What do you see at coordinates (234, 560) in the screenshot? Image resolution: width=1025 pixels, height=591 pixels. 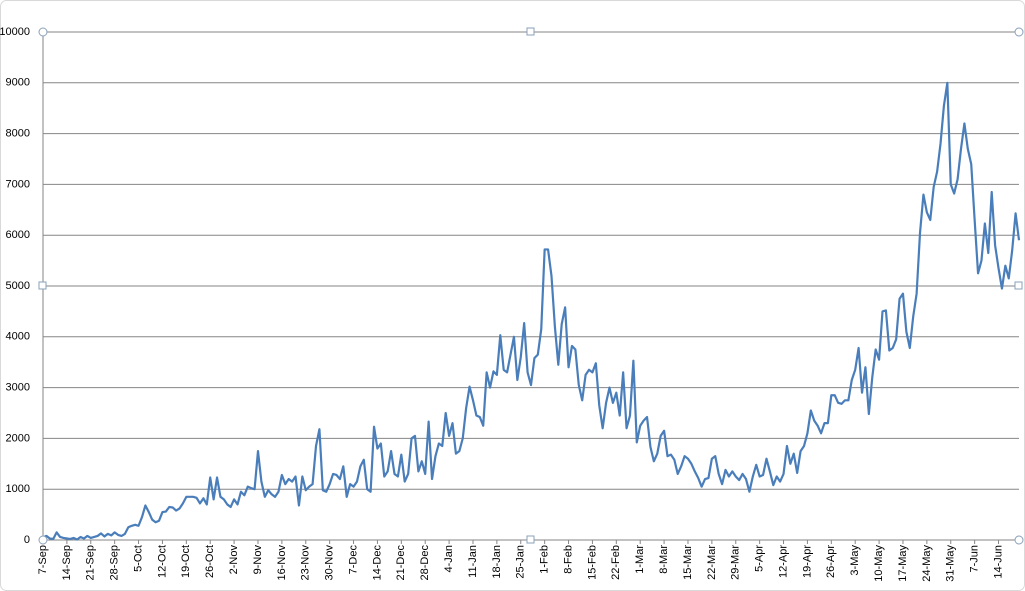 I see `x-tick-label: 2-Nov` at bounding box center [234, 560].